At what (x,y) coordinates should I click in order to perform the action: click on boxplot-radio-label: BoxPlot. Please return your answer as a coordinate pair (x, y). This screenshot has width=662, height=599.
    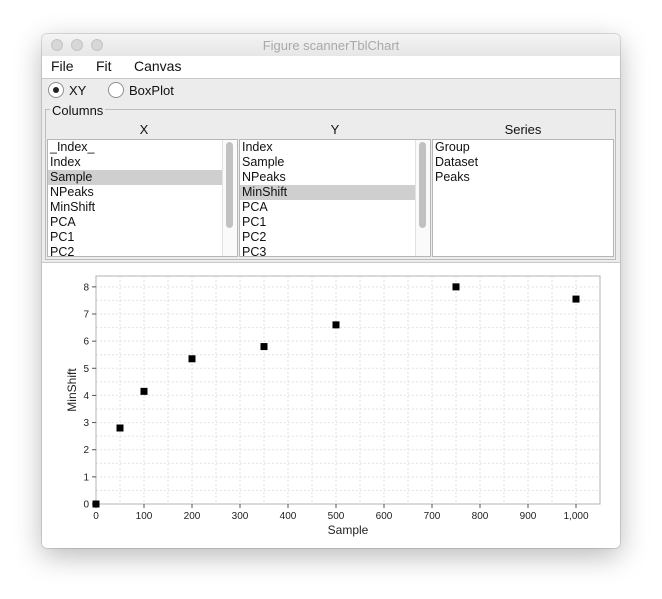
    Looking at the image, I should click on (151, 90).